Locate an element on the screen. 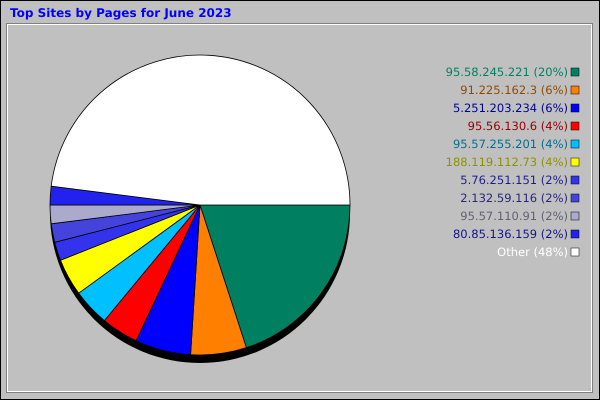 The height and width of the screenshot is (400, 600). legend-label: 95.58.245.221 (20%) is located at coordinates (507, 72).